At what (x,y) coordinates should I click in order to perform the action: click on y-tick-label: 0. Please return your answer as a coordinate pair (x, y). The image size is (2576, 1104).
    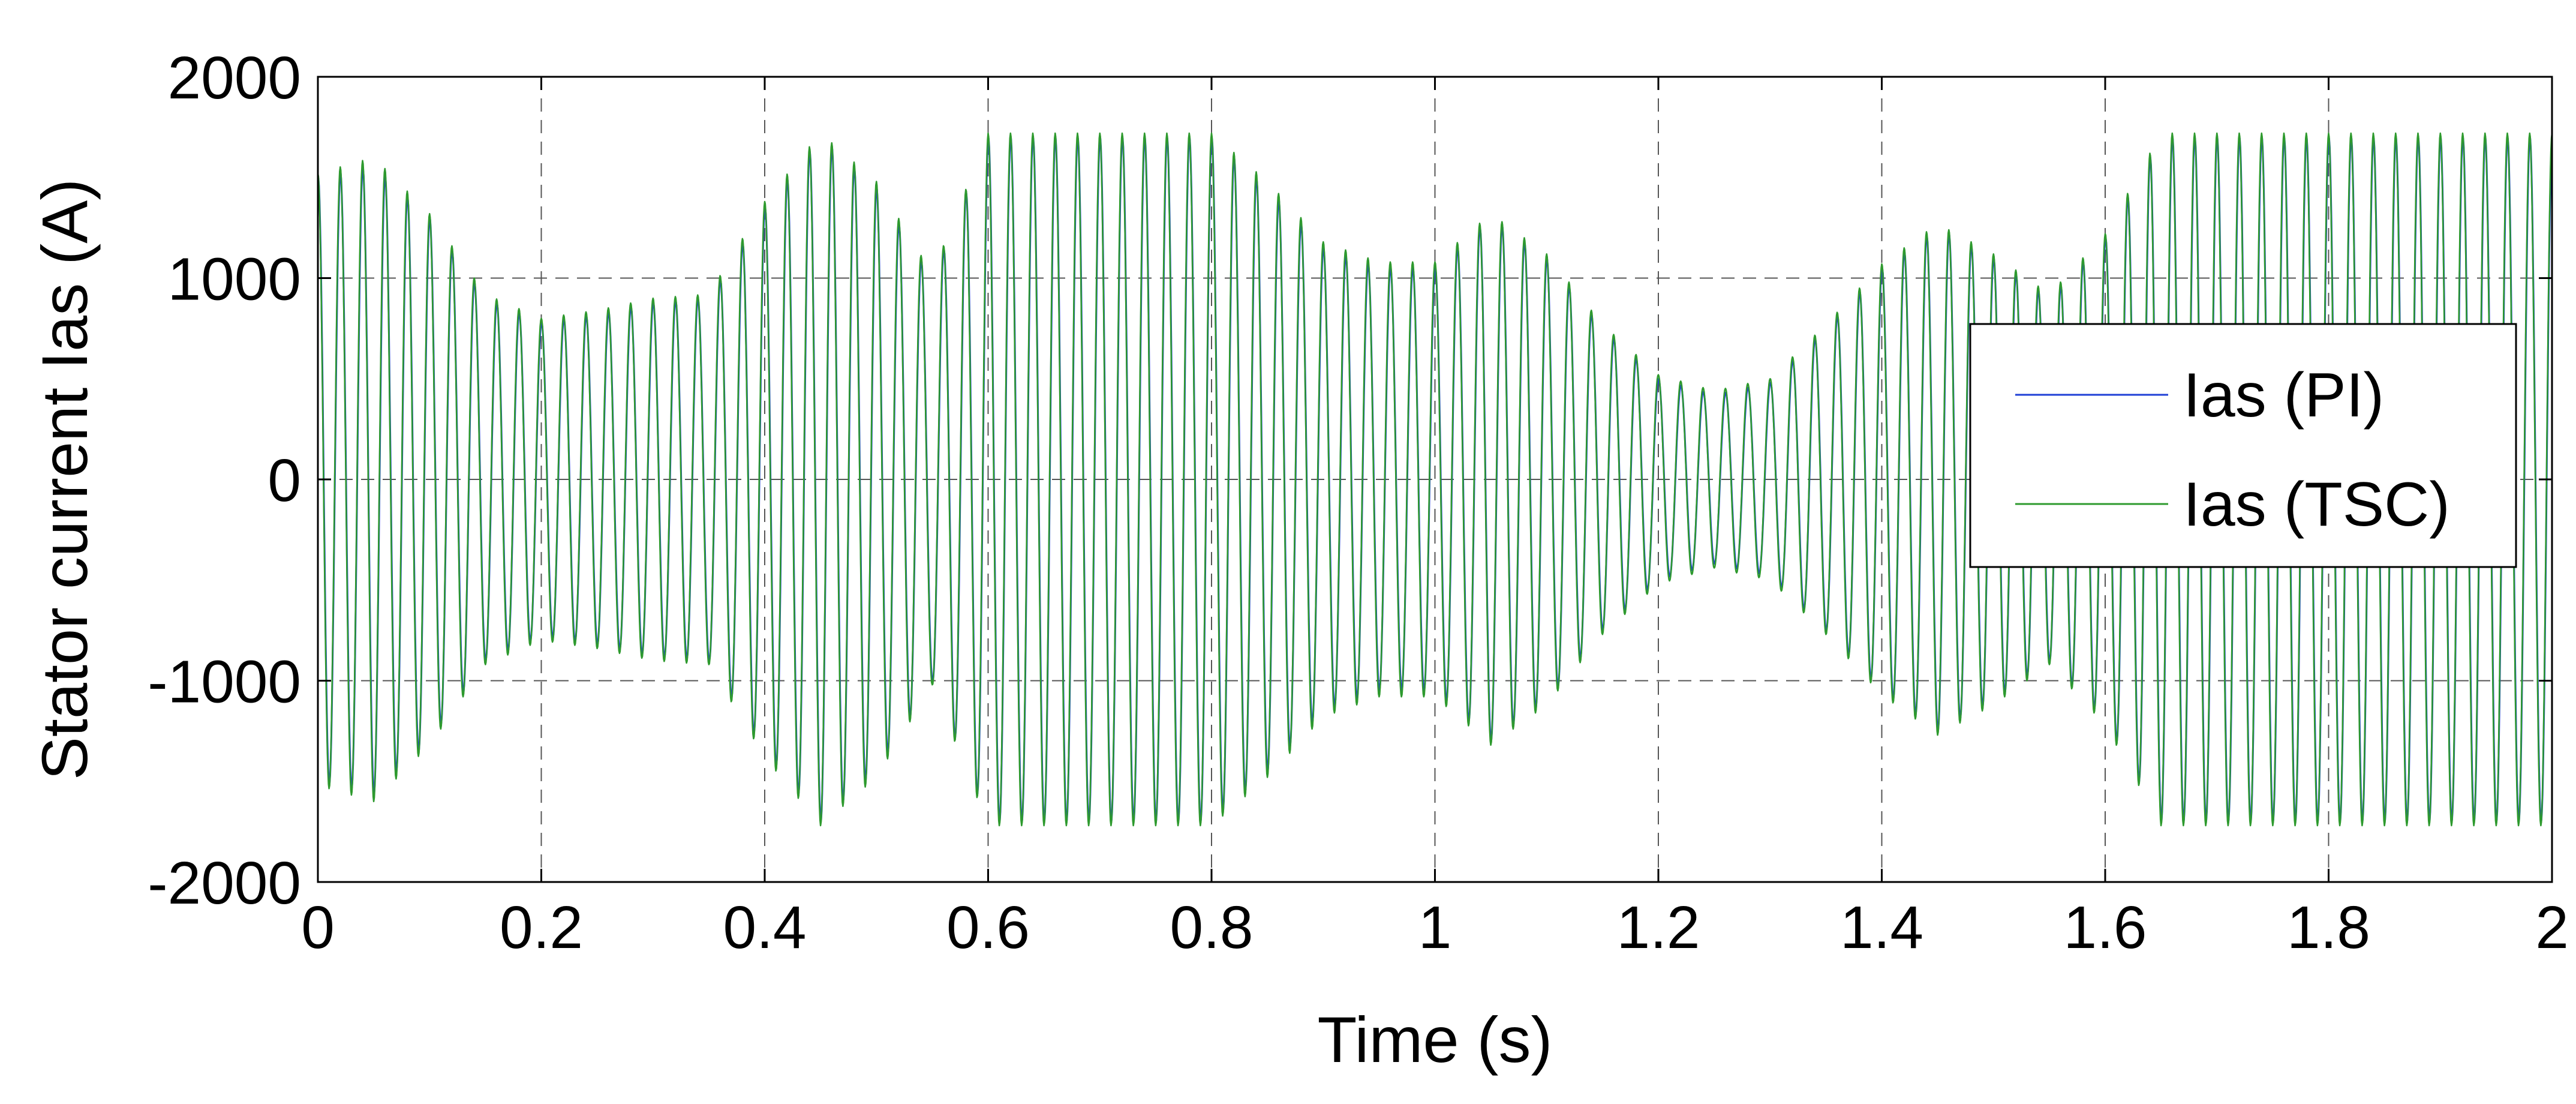
    Looking at the image, I should click on (284, 480).